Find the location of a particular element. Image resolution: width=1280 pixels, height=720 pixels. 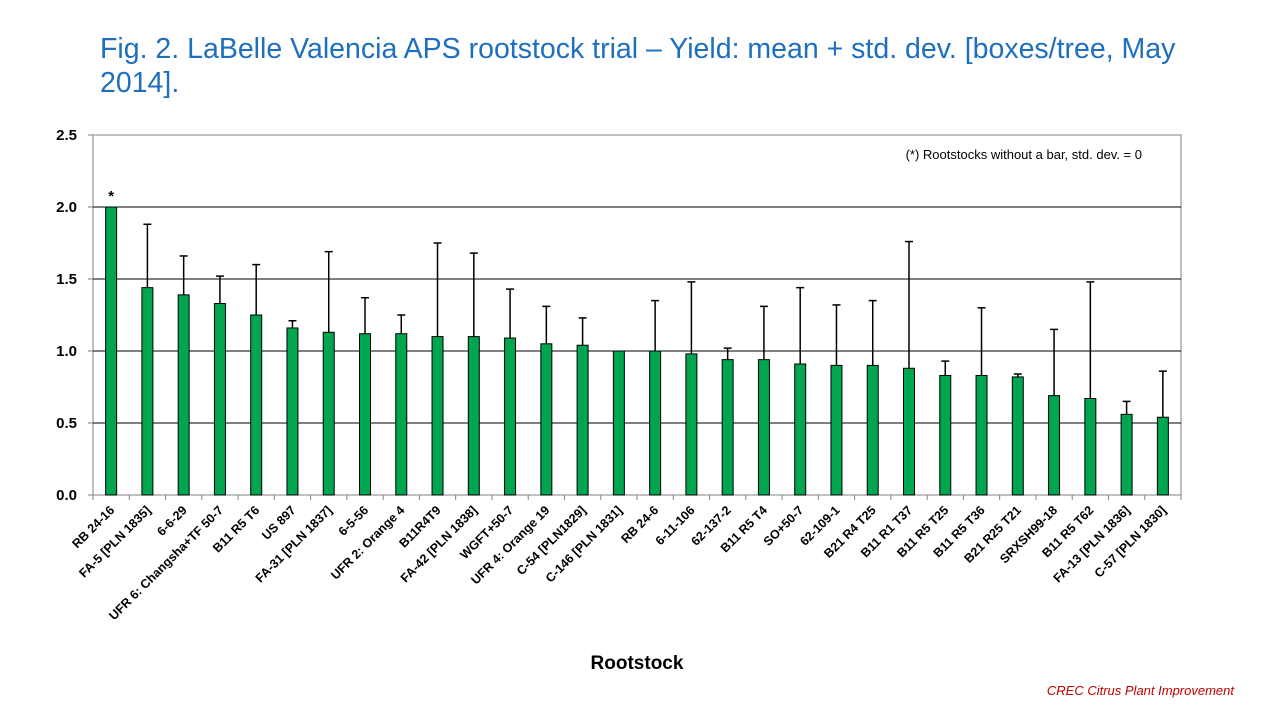

x-tick-label: 6-6-29 is located at coordinates (171, 520).